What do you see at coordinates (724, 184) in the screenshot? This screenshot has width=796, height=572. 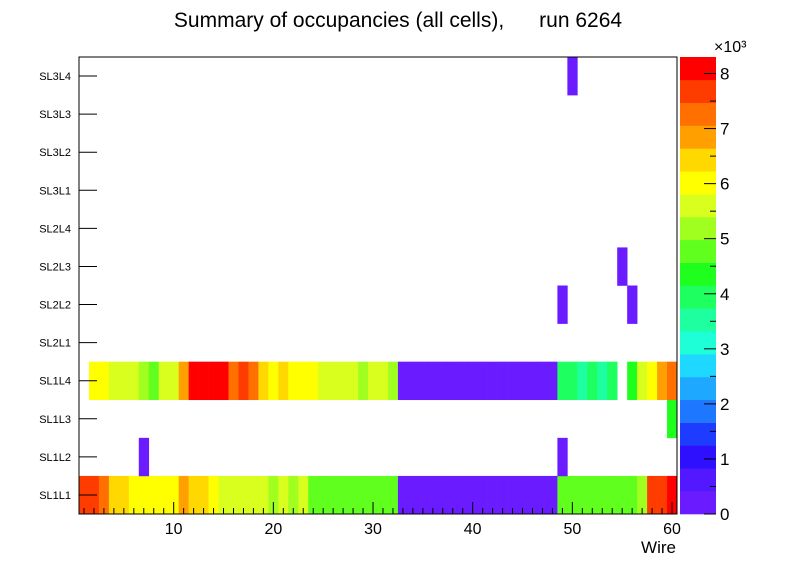 I see `colorbar-tick-label: 6` at bounding box center [724, 184].